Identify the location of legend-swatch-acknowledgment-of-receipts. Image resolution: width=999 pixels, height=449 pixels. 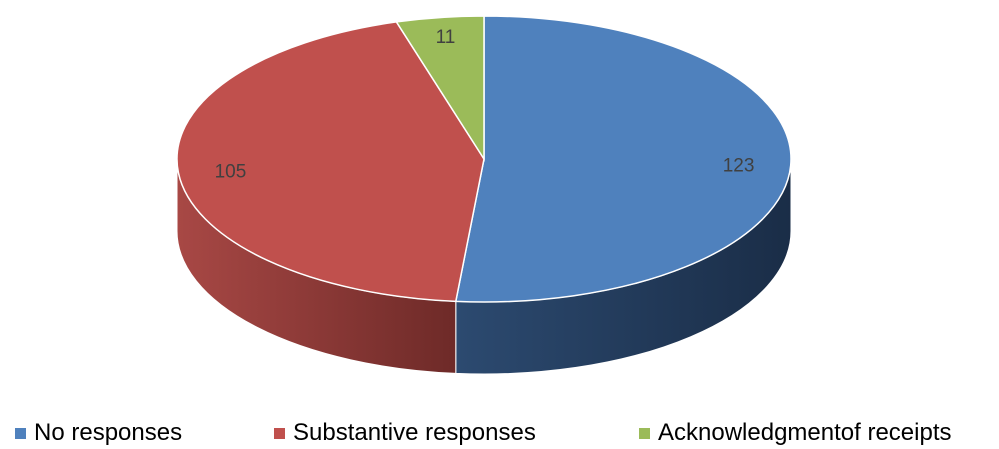
(644, 433).